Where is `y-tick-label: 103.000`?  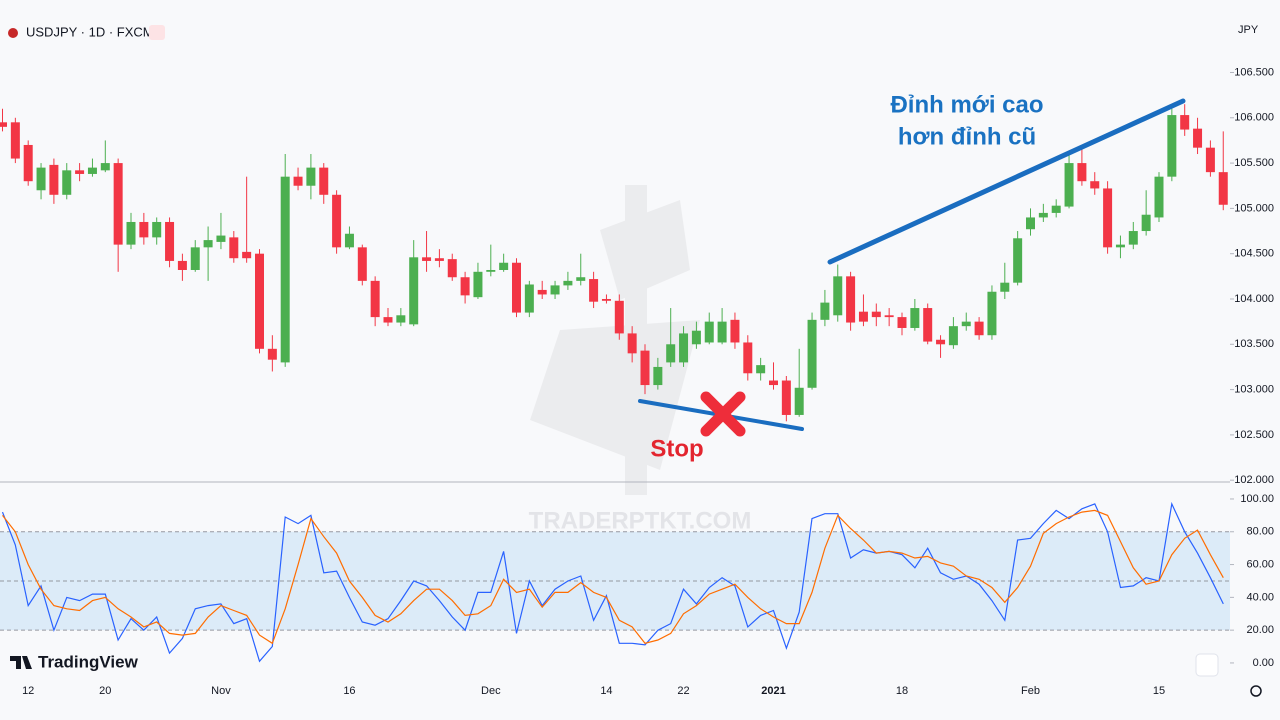
y-tick-label: 103.000 is located at coordinates (1254, 389).